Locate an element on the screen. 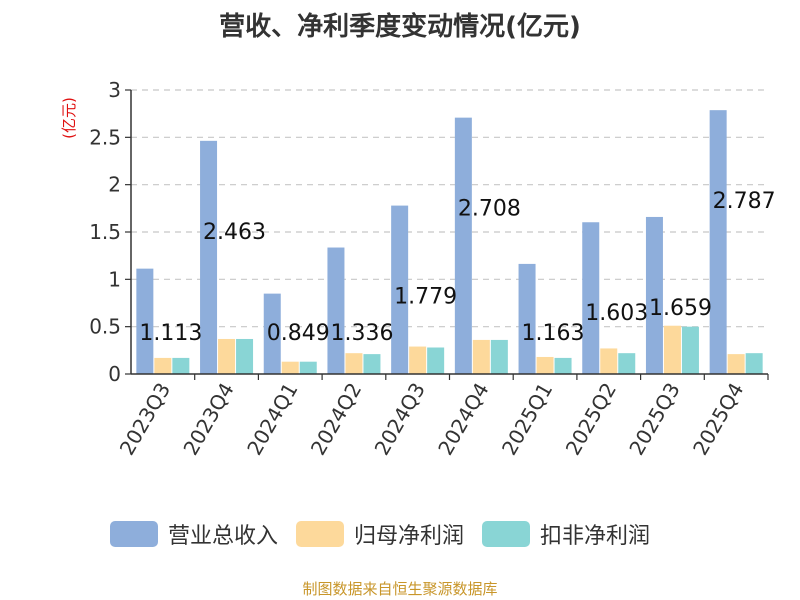 This screenshot has height=600, width=800. data-label-revenue: 1.163 is located at coordinates (553, 333).